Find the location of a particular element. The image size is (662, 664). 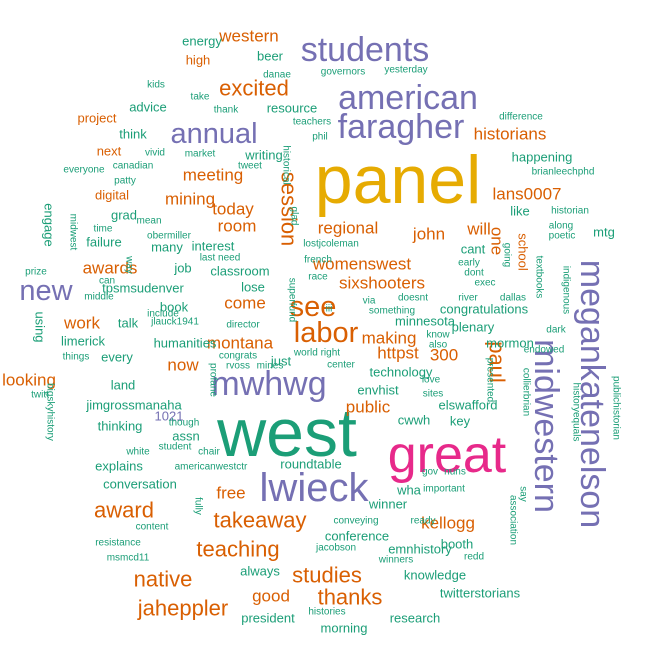

word-market: market is located at coordinates (200, 154).